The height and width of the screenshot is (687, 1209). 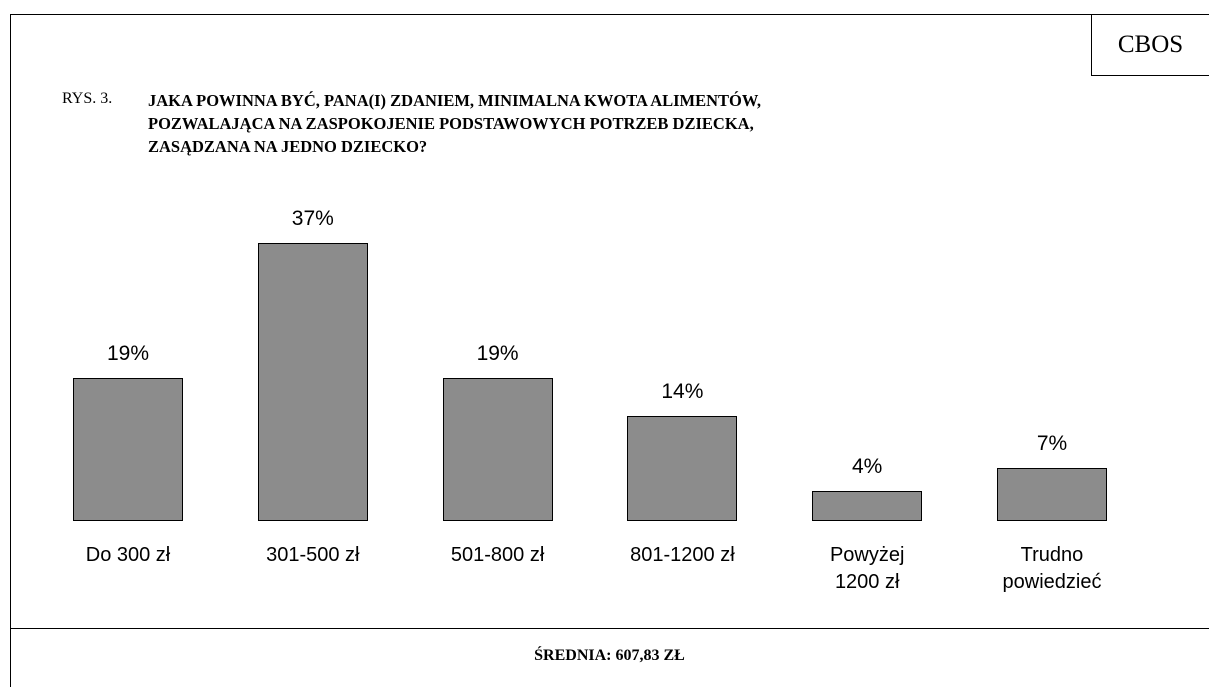 What do you see at coordinates (313, 555) in the screenshot?
I see `x-tick-label: 301-500 zł` at bounding box center [313, 555].